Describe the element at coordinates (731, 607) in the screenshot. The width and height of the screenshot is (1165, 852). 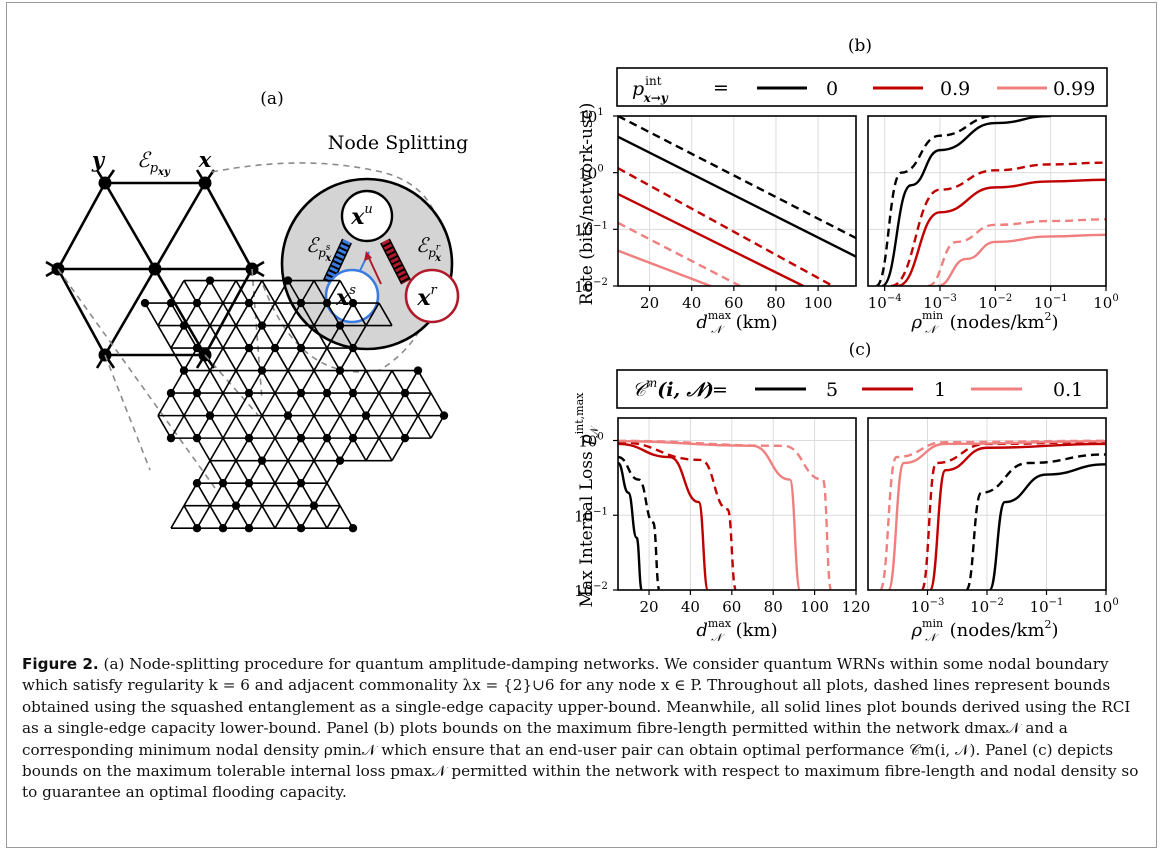
I see `x-tick-label: 60` at that location.